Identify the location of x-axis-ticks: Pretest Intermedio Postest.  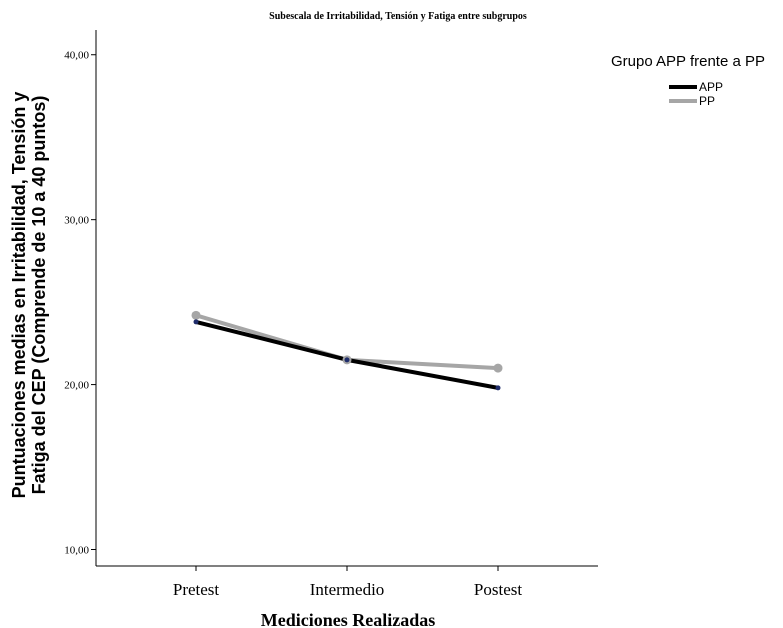
(347, 582).